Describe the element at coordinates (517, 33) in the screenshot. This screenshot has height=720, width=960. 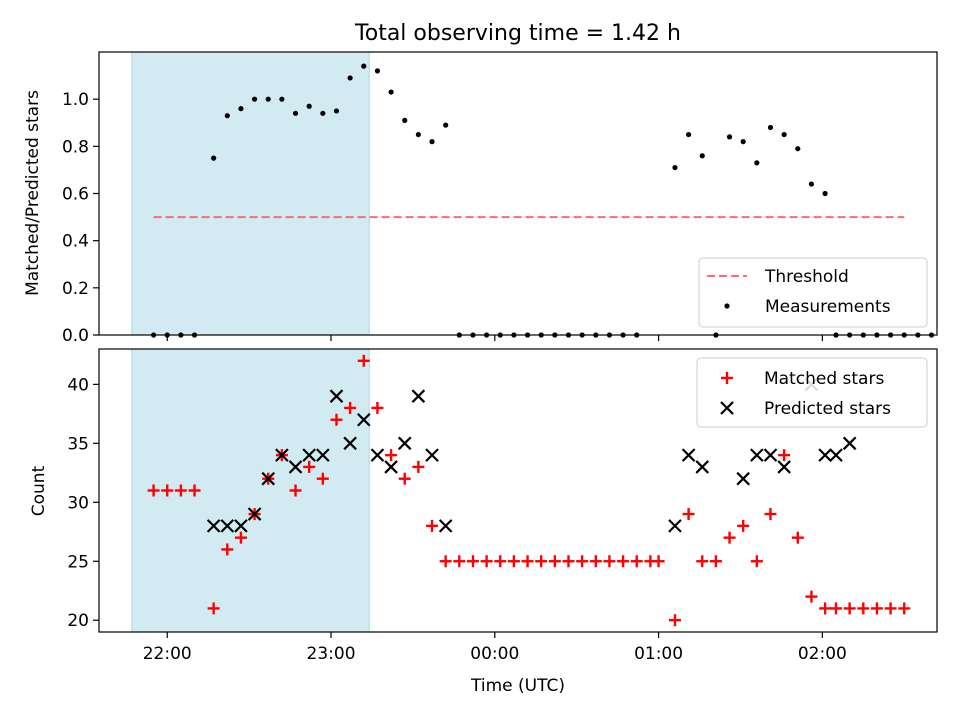
I see `chart-title: Total observing time = 1.42 h` at that location.